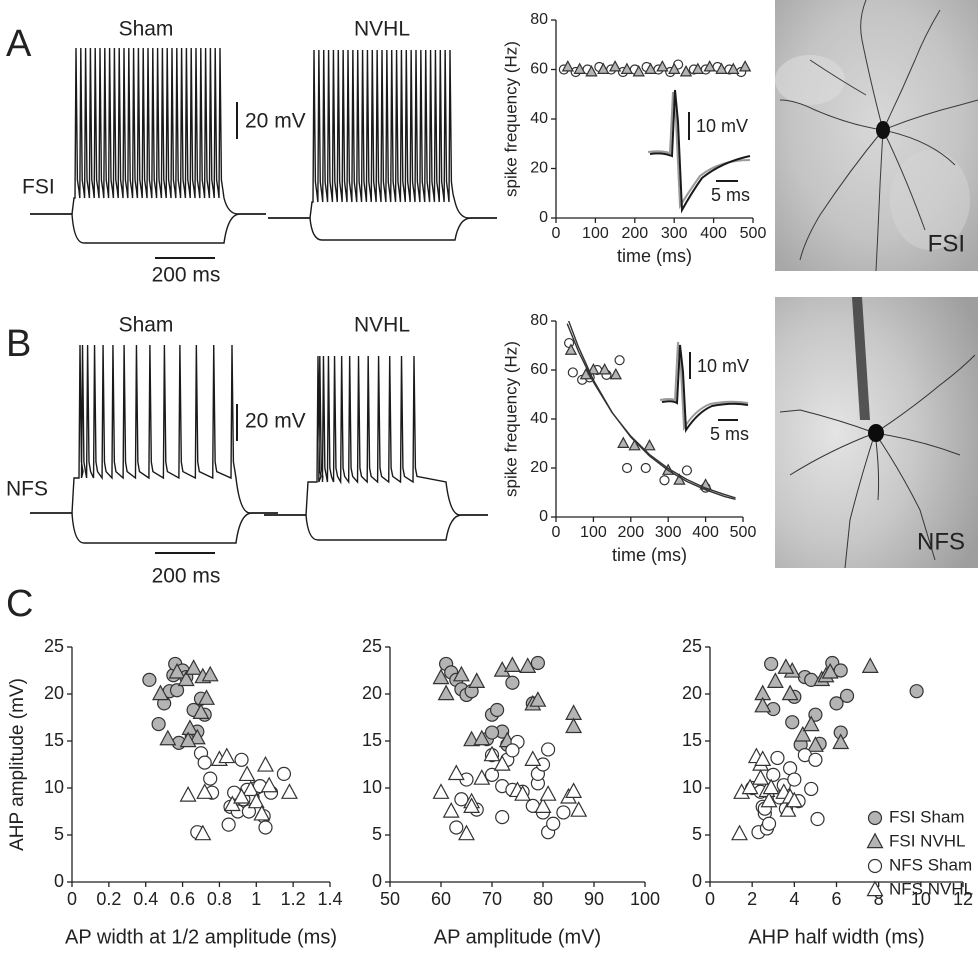 This screenshot has width=978, height=978. Describe the element at coordinates (794, 899) in the screenshot. I see `x-tick-label: 4` at that location.